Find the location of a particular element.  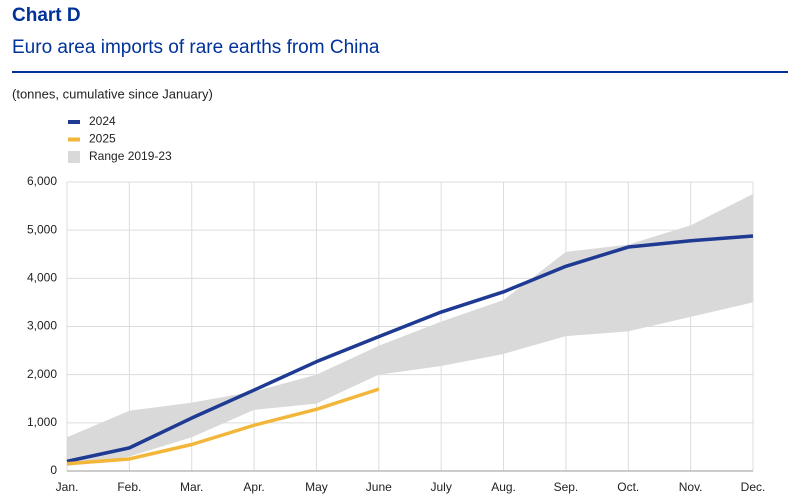

unit-note: (tonnes, cumulative since January) is located at coordinates (112, 93).